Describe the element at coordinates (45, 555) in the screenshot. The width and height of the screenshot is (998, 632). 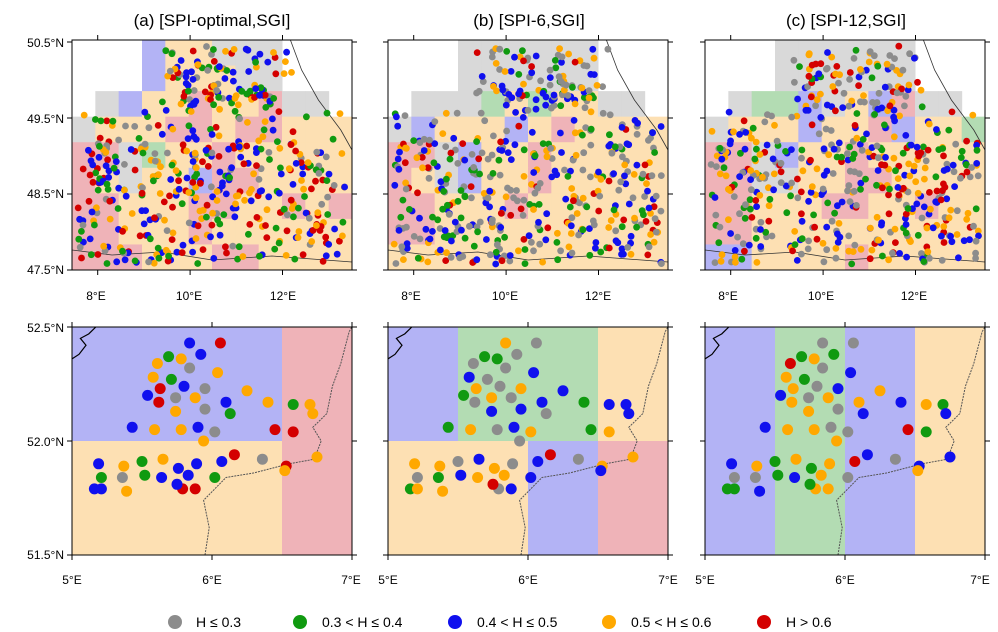
I see `y-tick-label: 51.5°N` at that location.